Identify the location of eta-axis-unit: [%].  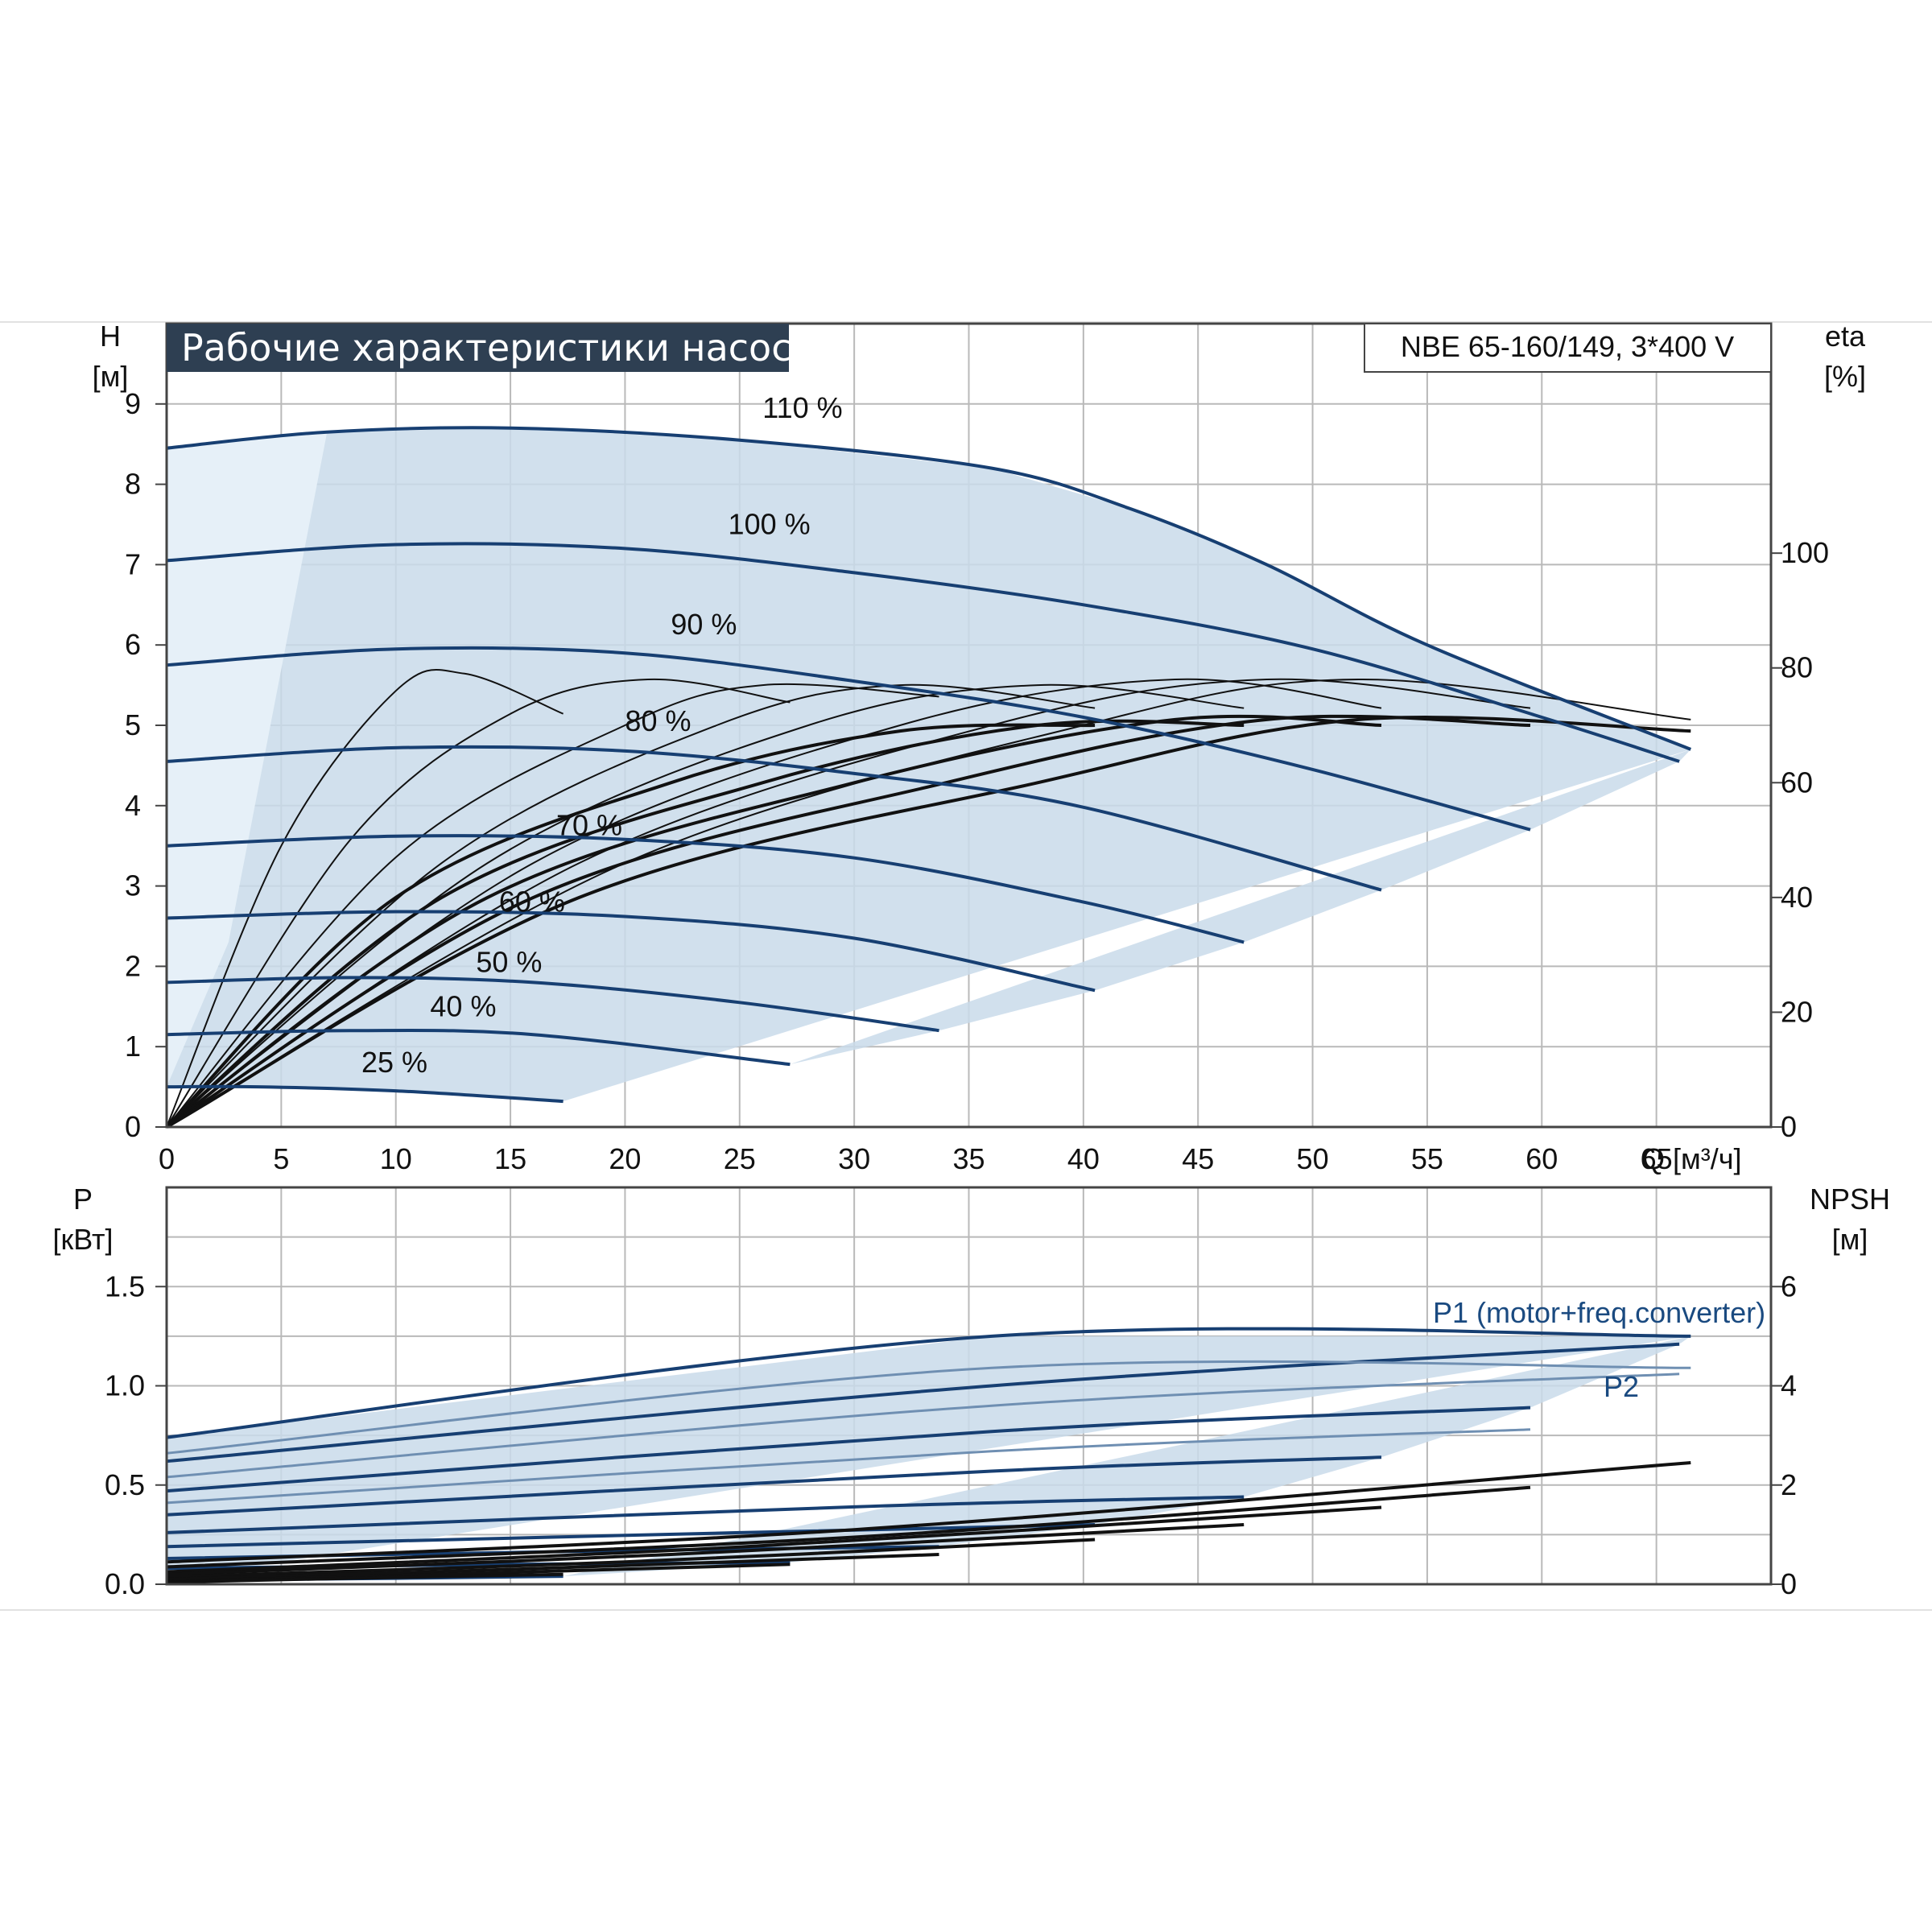
(1845, 376).